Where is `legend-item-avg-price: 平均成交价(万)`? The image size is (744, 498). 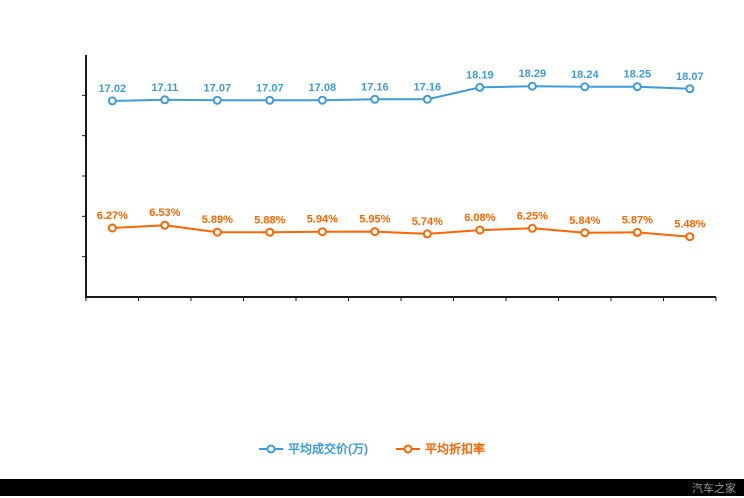
legend-item-avg-price: 平均成交价(万) is located at coordinates (313, 448).